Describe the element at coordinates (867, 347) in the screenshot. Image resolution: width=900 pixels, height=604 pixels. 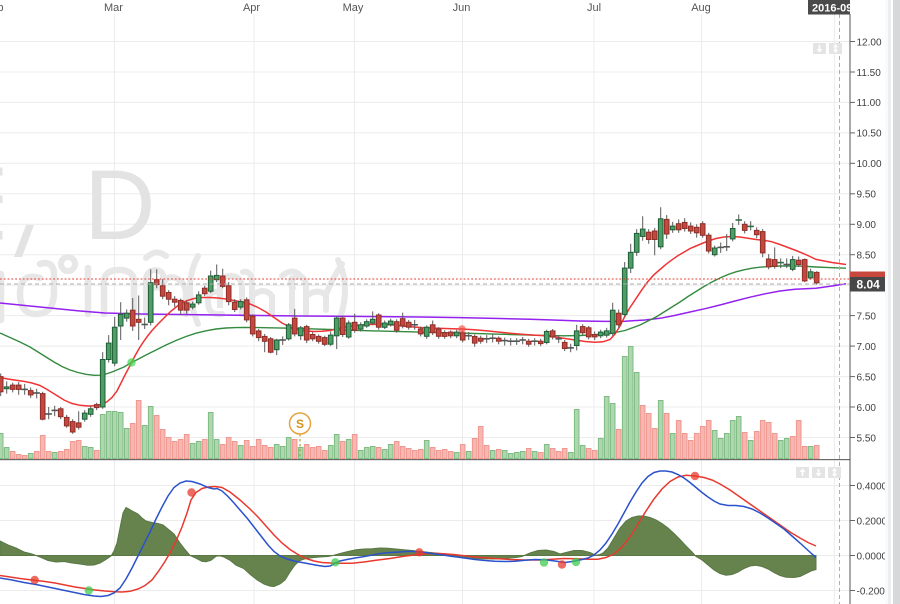
I see `svg-text: 7.00` at that location.